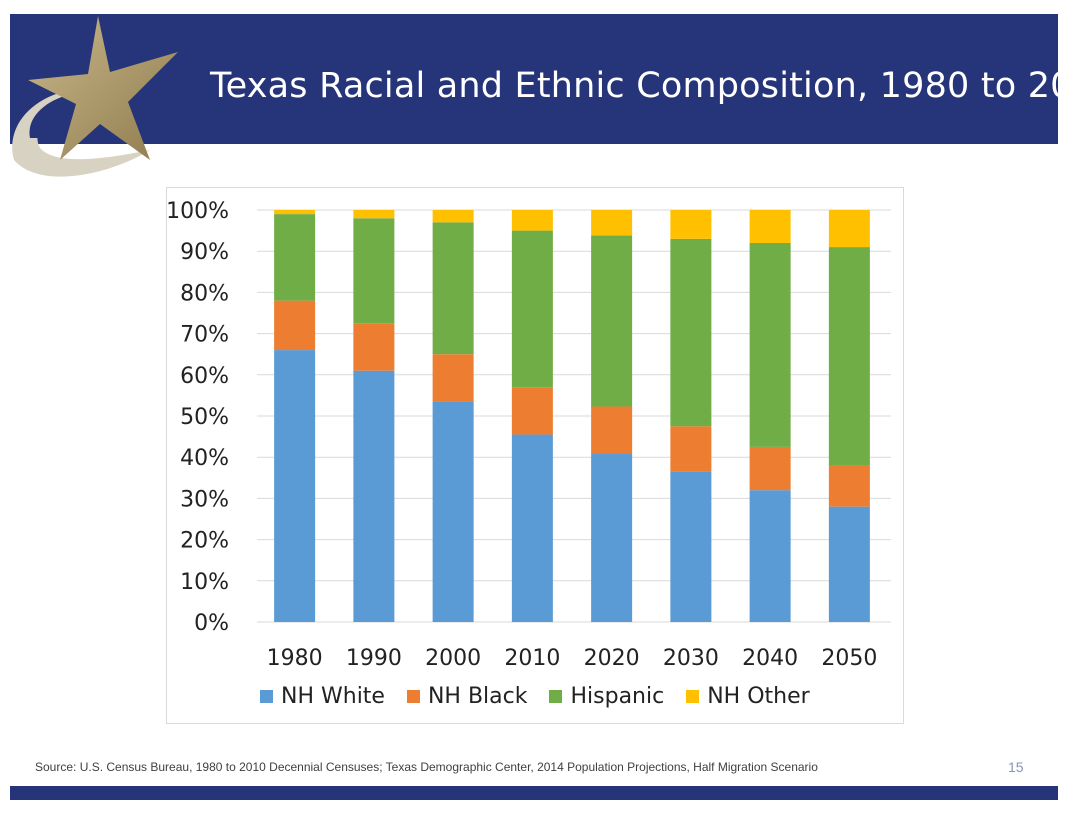 The image size is (1066, 815). I want to click on legend-label: NH Black, so click(477, 696).